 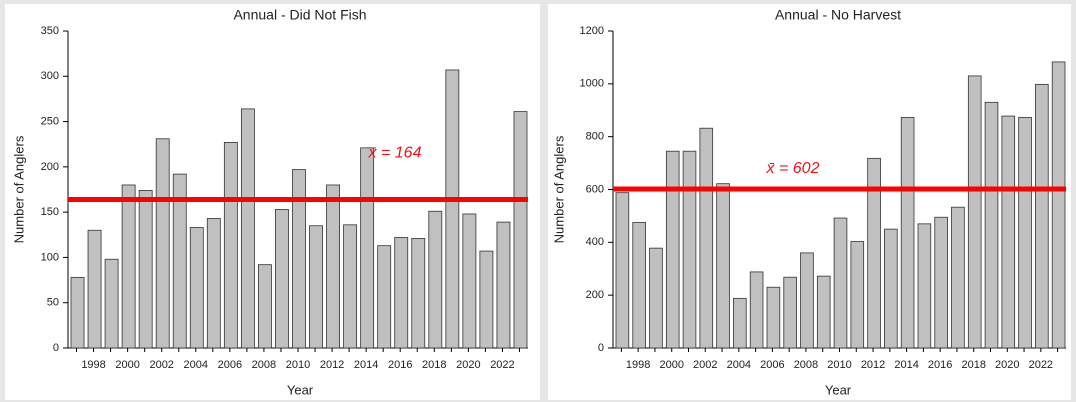 What do you see at coordinates (299, 15) in the screenshot?
I see `chart-title: Annual - Did Not Fish` at bounding box center [299, 15].